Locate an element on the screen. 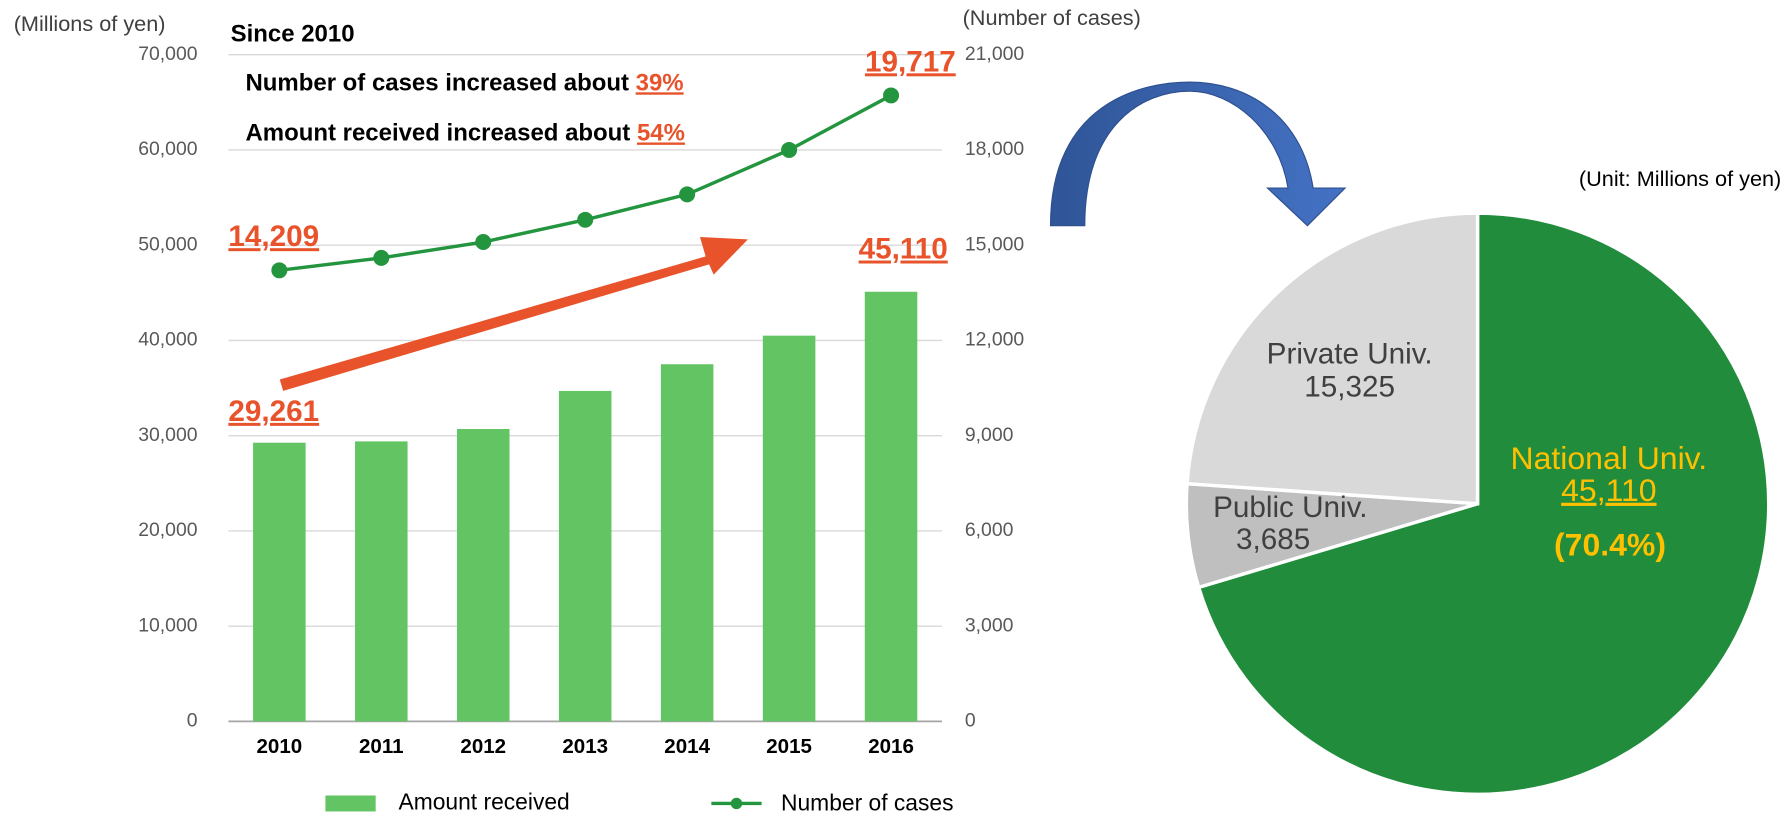  y2-tick-label: 3,000 is located at coordinates (989, 625).